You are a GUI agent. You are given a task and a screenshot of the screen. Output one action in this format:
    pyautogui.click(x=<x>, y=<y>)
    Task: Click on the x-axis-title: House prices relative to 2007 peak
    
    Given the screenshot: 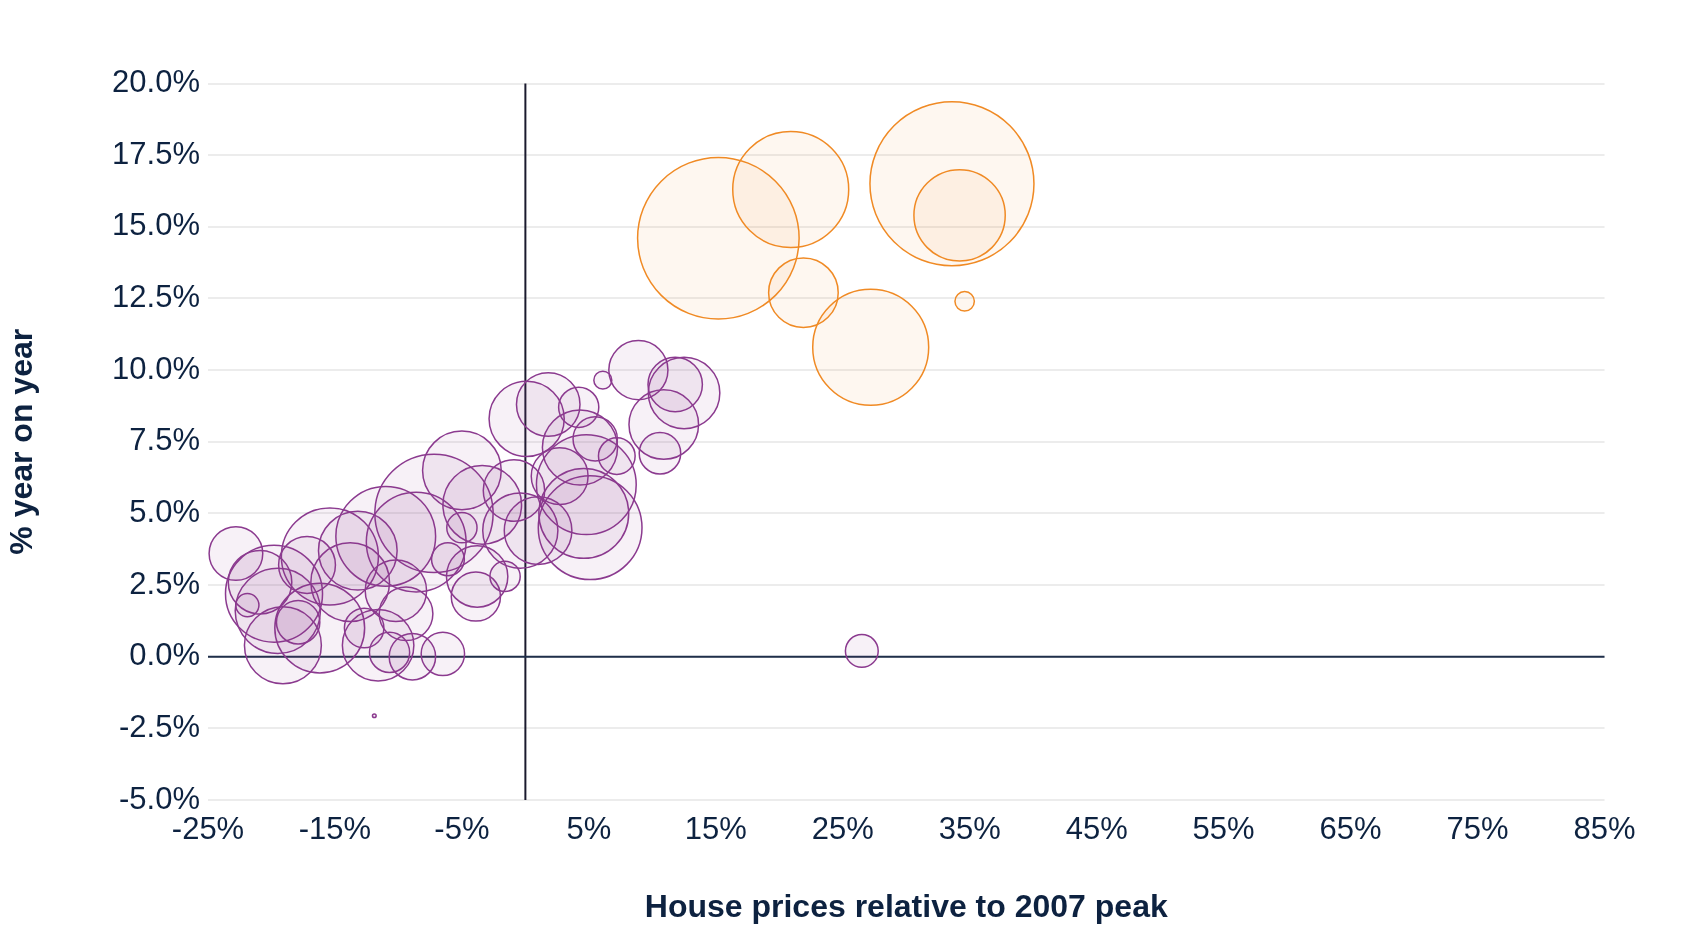 What is the action you would take?
    pyautogui.click(x=906, y=905)
    